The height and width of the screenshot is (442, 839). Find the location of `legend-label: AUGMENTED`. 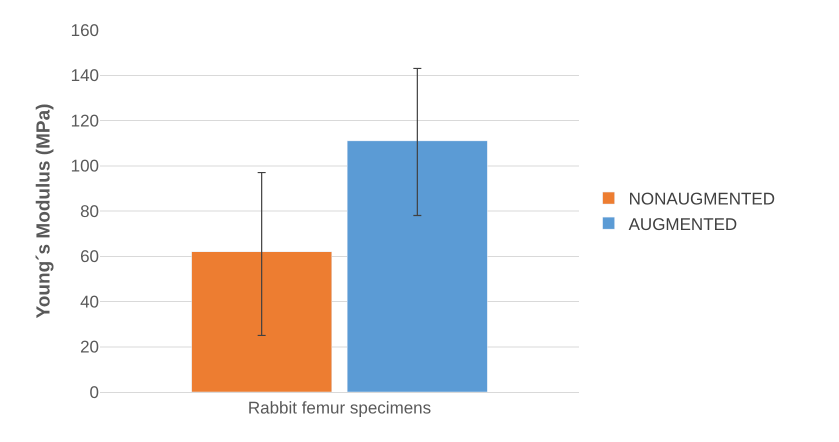

legend-label: AUGMENTED is located at coordinates (683, 224).